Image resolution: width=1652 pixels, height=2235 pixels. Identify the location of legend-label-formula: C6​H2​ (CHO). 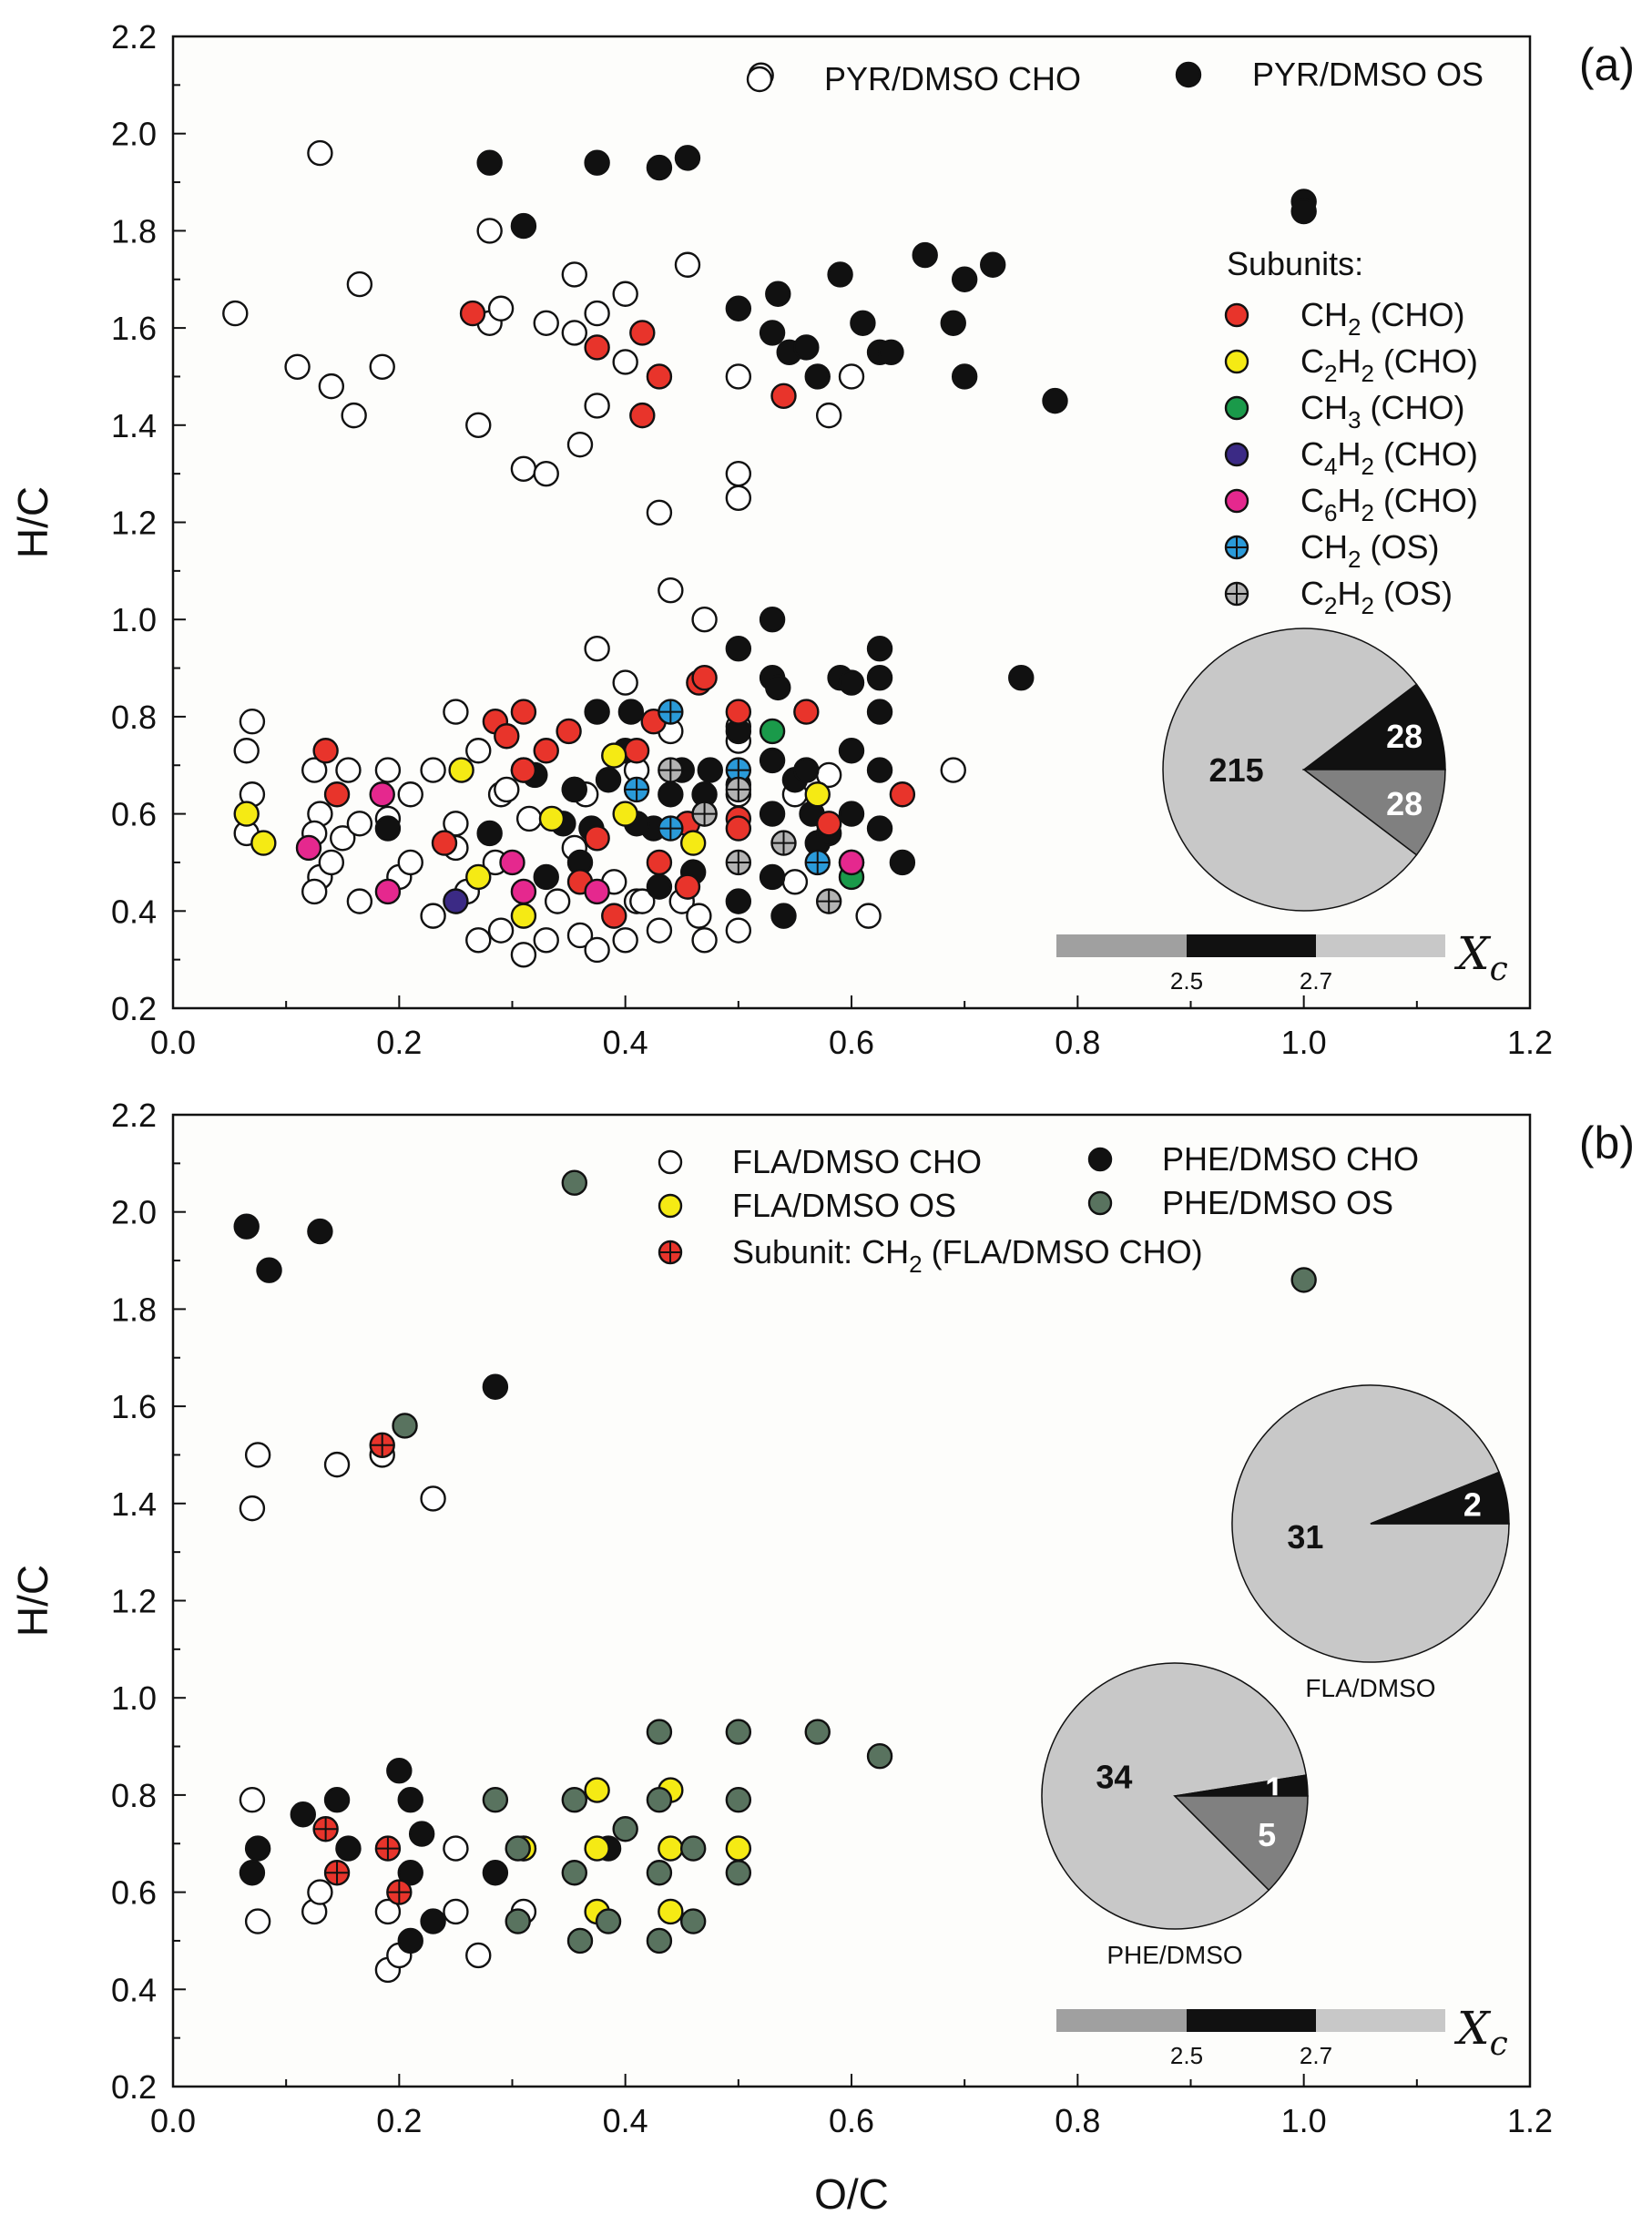
(1389, 504).